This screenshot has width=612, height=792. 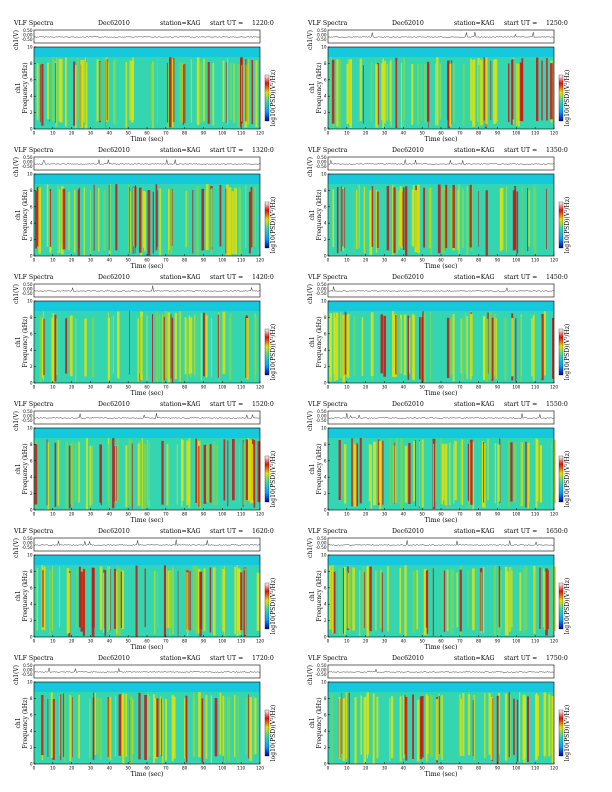 What do you see at coordinates (260, 387) in the screenshot?
I see `x-tick-label: 120` at bounding box center [260, 387].